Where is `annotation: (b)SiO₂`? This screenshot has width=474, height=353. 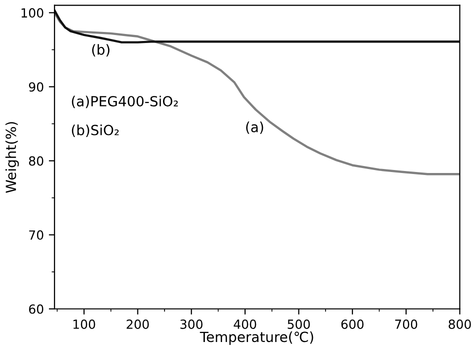
annotation: (b)SiO₂ is located at coordinates (95, 130).